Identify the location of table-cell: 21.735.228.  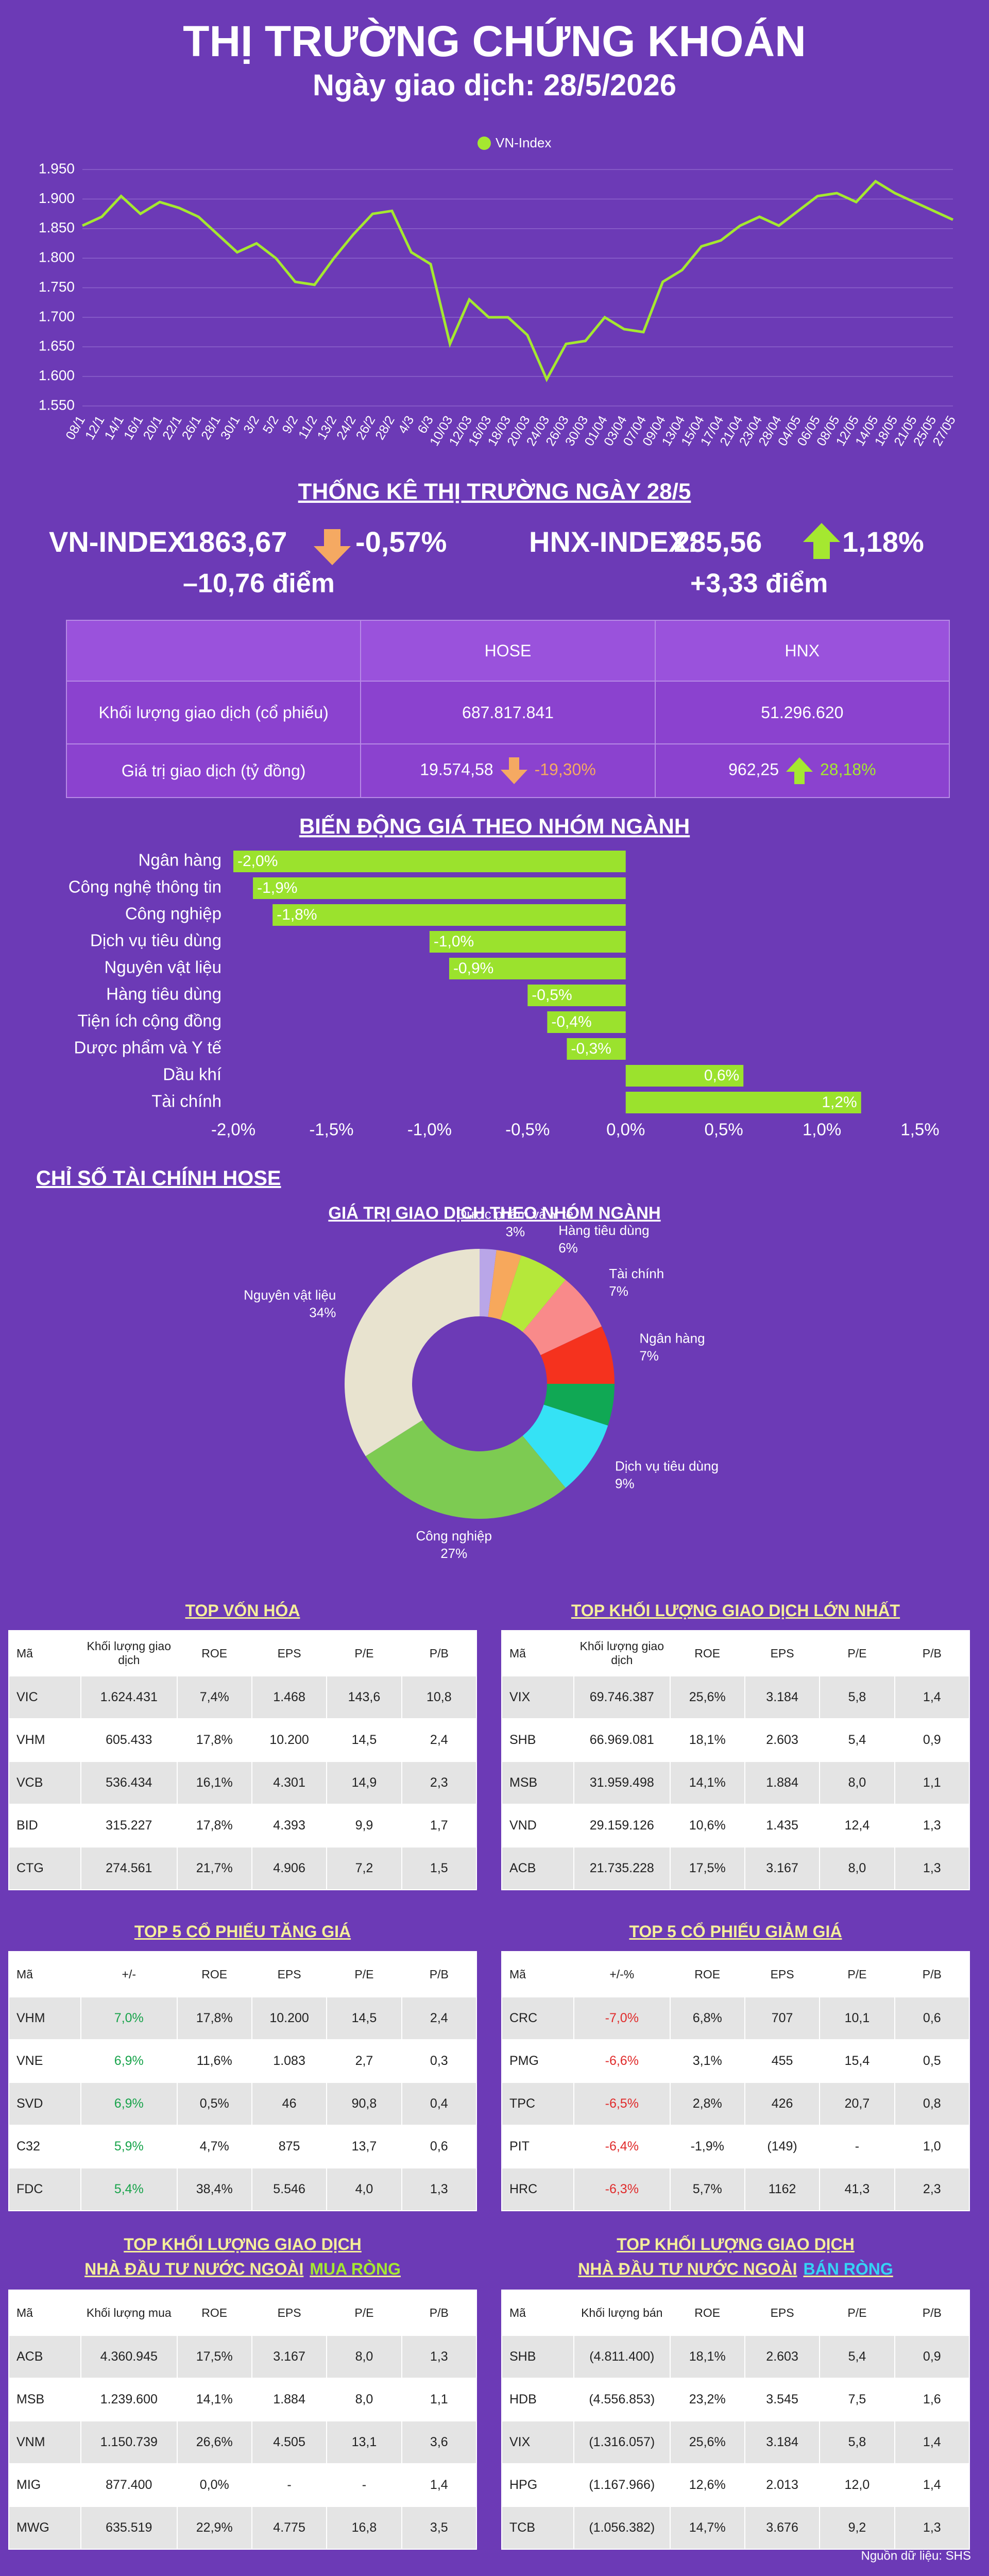
(622, 1868).